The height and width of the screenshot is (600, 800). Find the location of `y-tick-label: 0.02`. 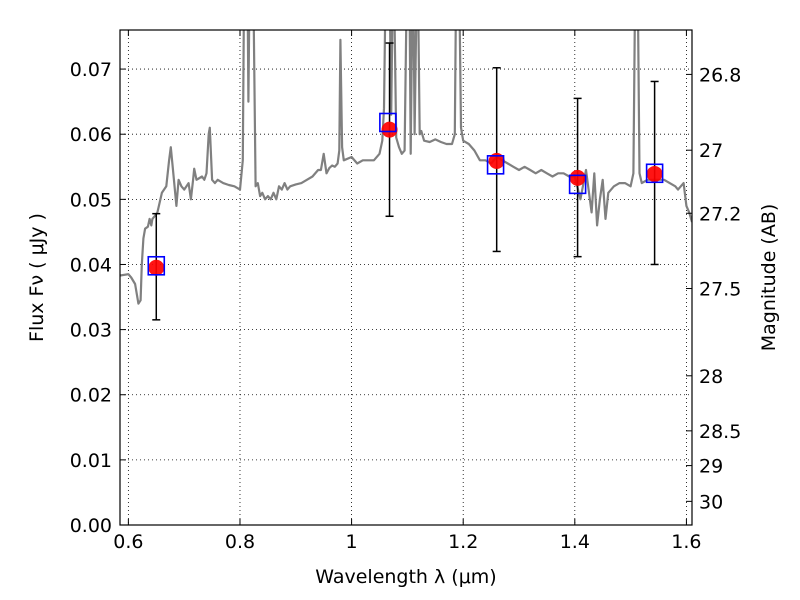

y-tick-label: 0.02 is located at coordinates (91, 396).